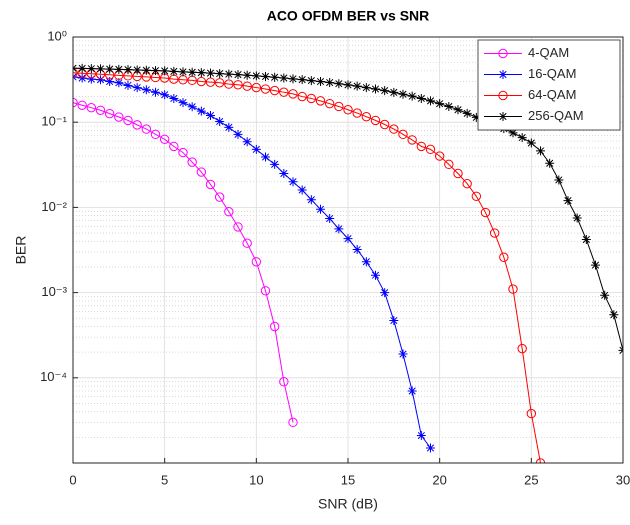  Describe the element at coordinates (54, 291) in the screenshot. I see `y-tick-label: 10⁻³` at that location.